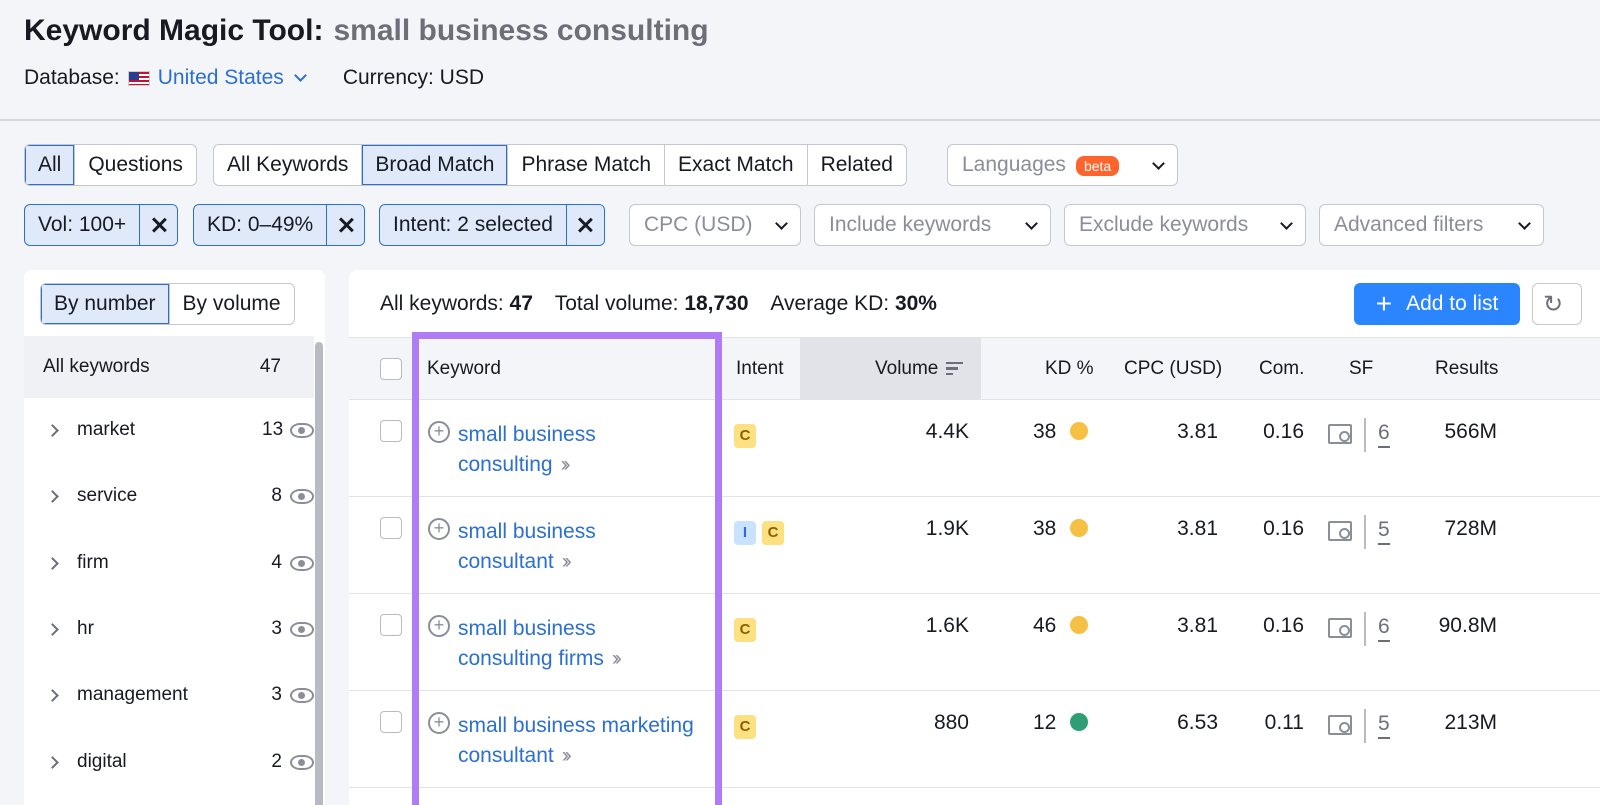 This screenshot has height=805, width=1600. Describe the element at coordinates (231, 303) in the screenshot. I see `by-volume-toggle: By volume` at that location.